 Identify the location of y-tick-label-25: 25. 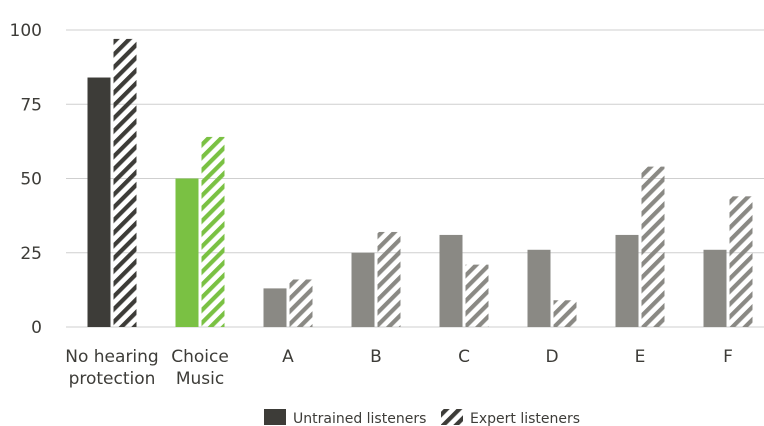
(31, 254).